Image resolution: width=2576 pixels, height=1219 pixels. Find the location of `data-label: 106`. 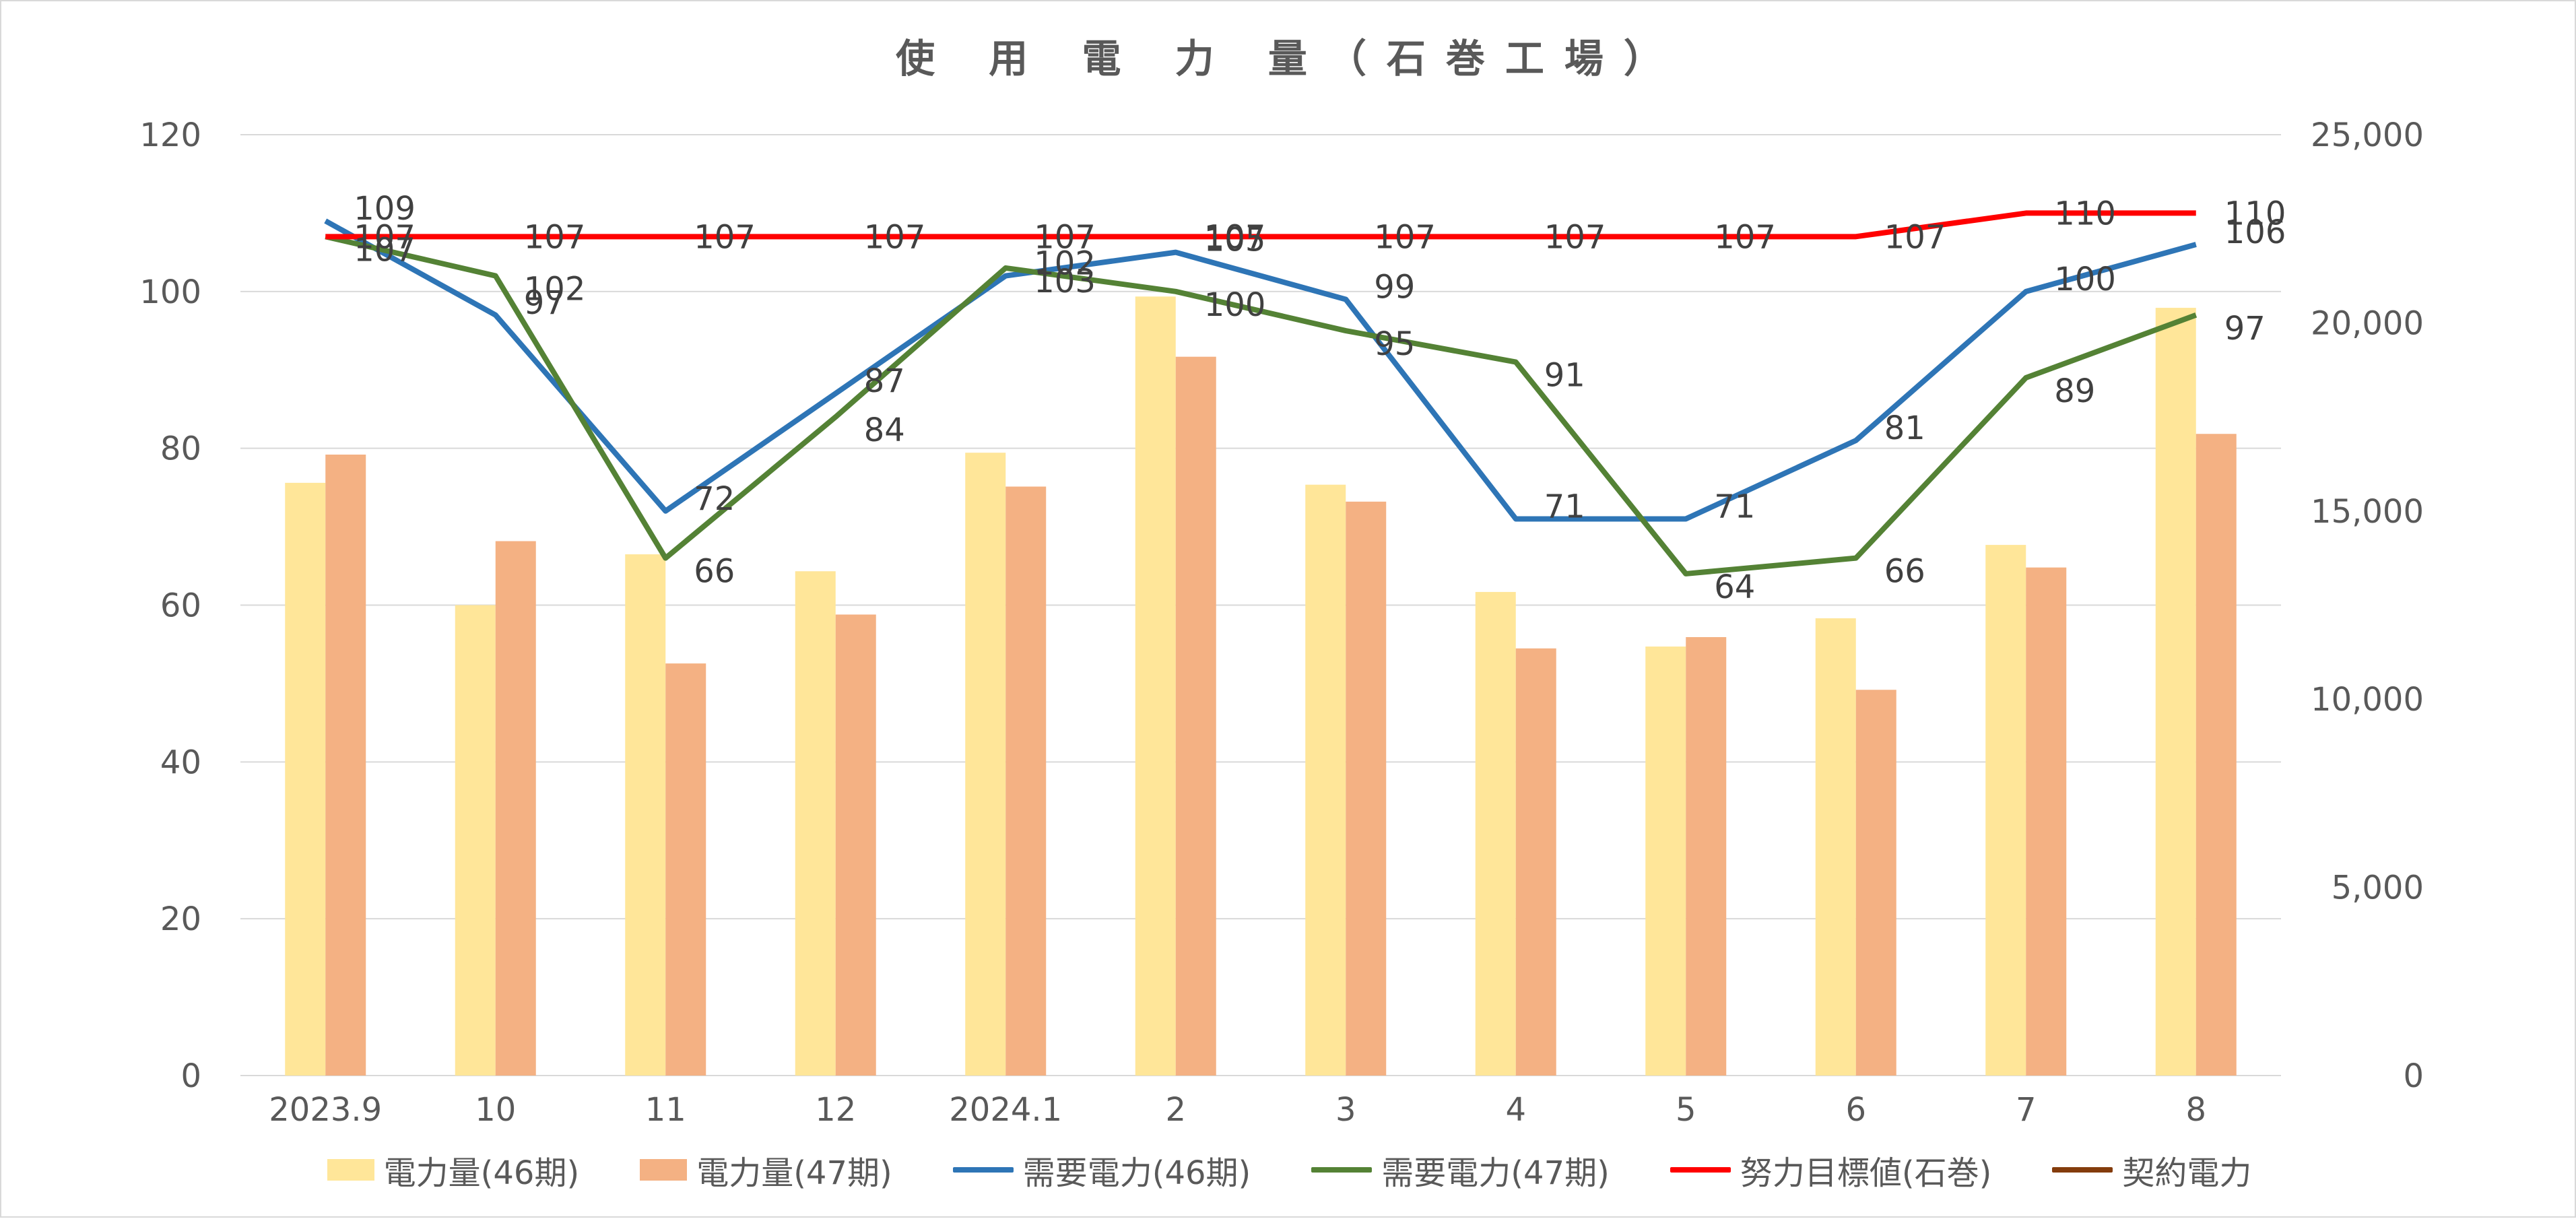

data-label: 106 is located at coordinates (2255, 232).